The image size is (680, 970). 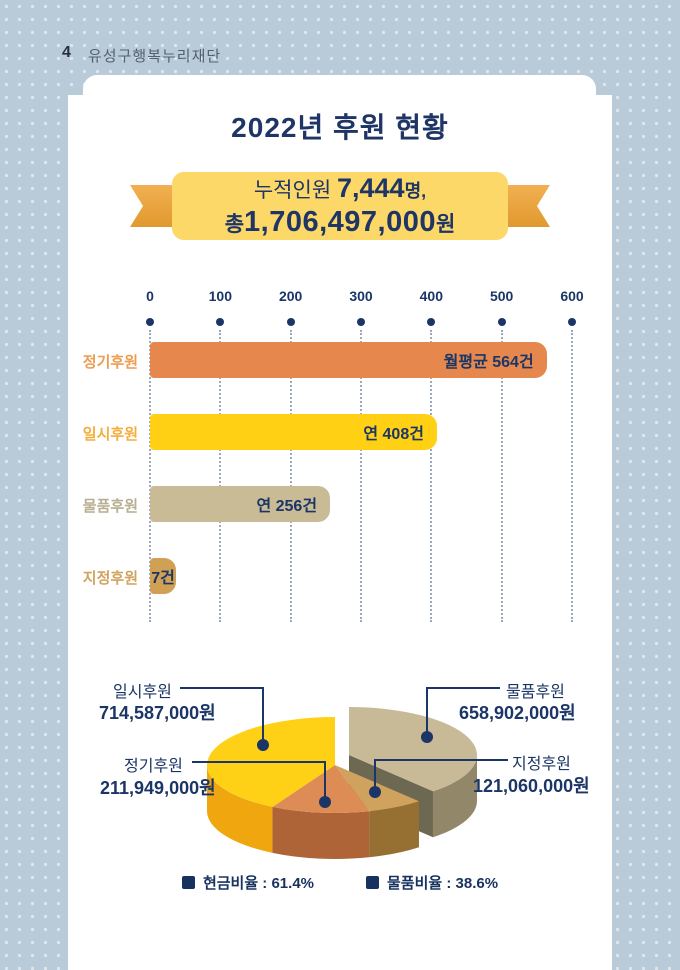 What do you see at coordinates (158, 788) in the screenshot?
I see `callout-regular-amount: 211,949,000원` at bounding box center [158, 788].